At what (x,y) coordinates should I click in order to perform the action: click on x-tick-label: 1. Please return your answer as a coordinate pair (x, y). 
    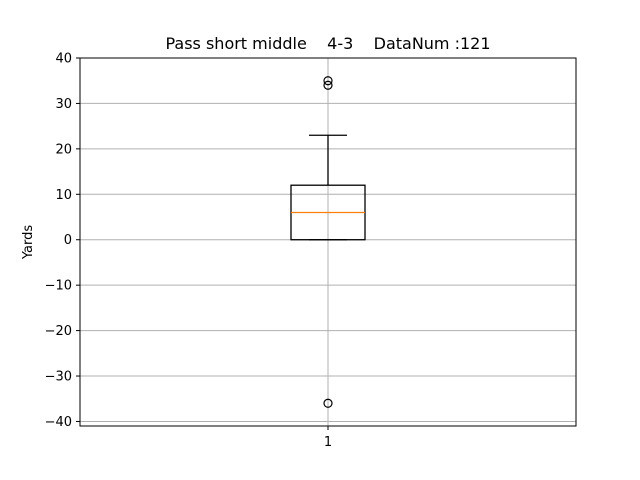
    Looking at the image, I should click on (328, 442).